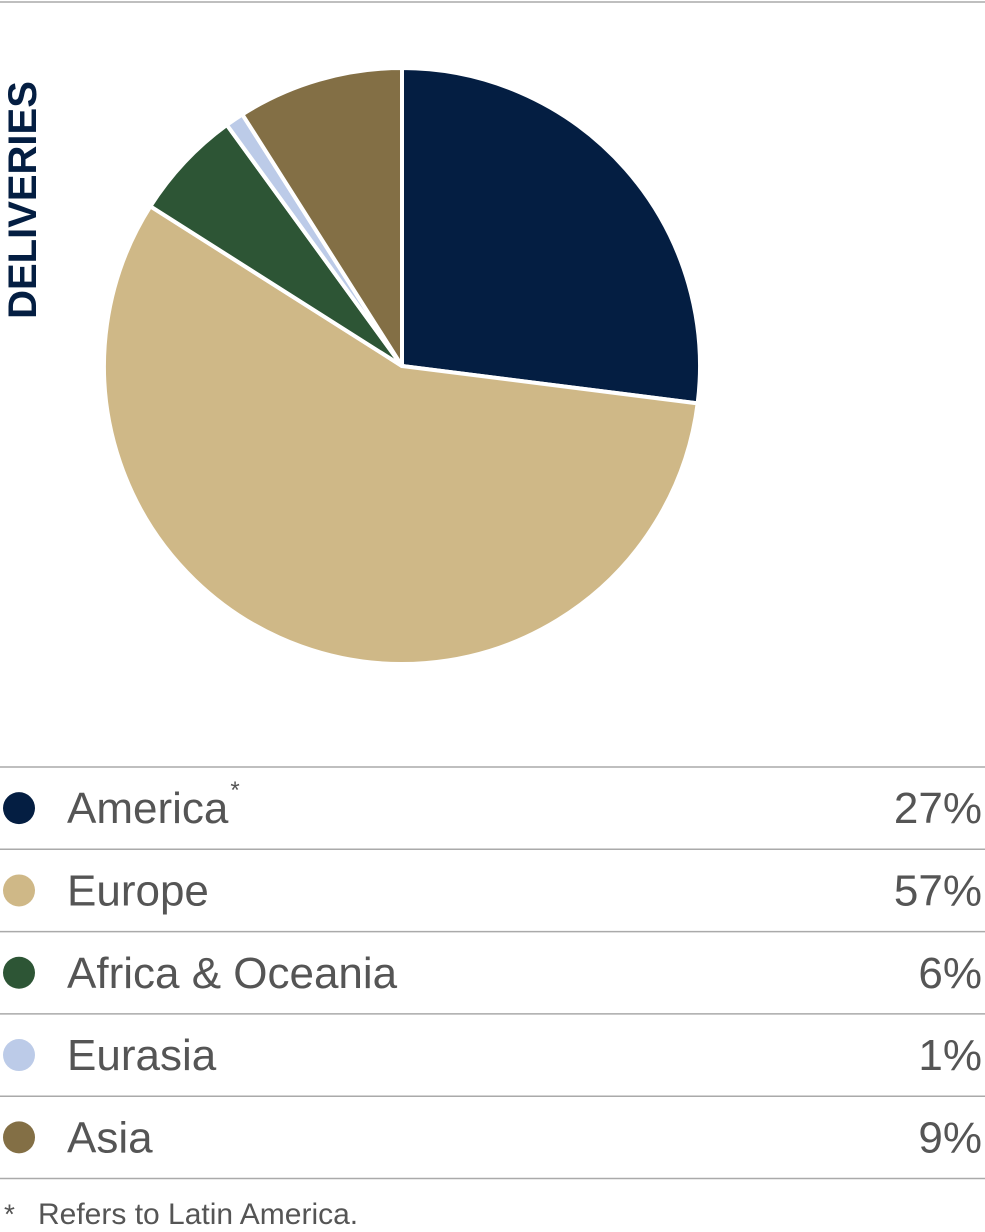 The width and height of the screenshot is (985, 1232). What do you see at coordinates (148, 808) in the screenshot?
I see `legend-label: America` at bounding box center [148, 808].